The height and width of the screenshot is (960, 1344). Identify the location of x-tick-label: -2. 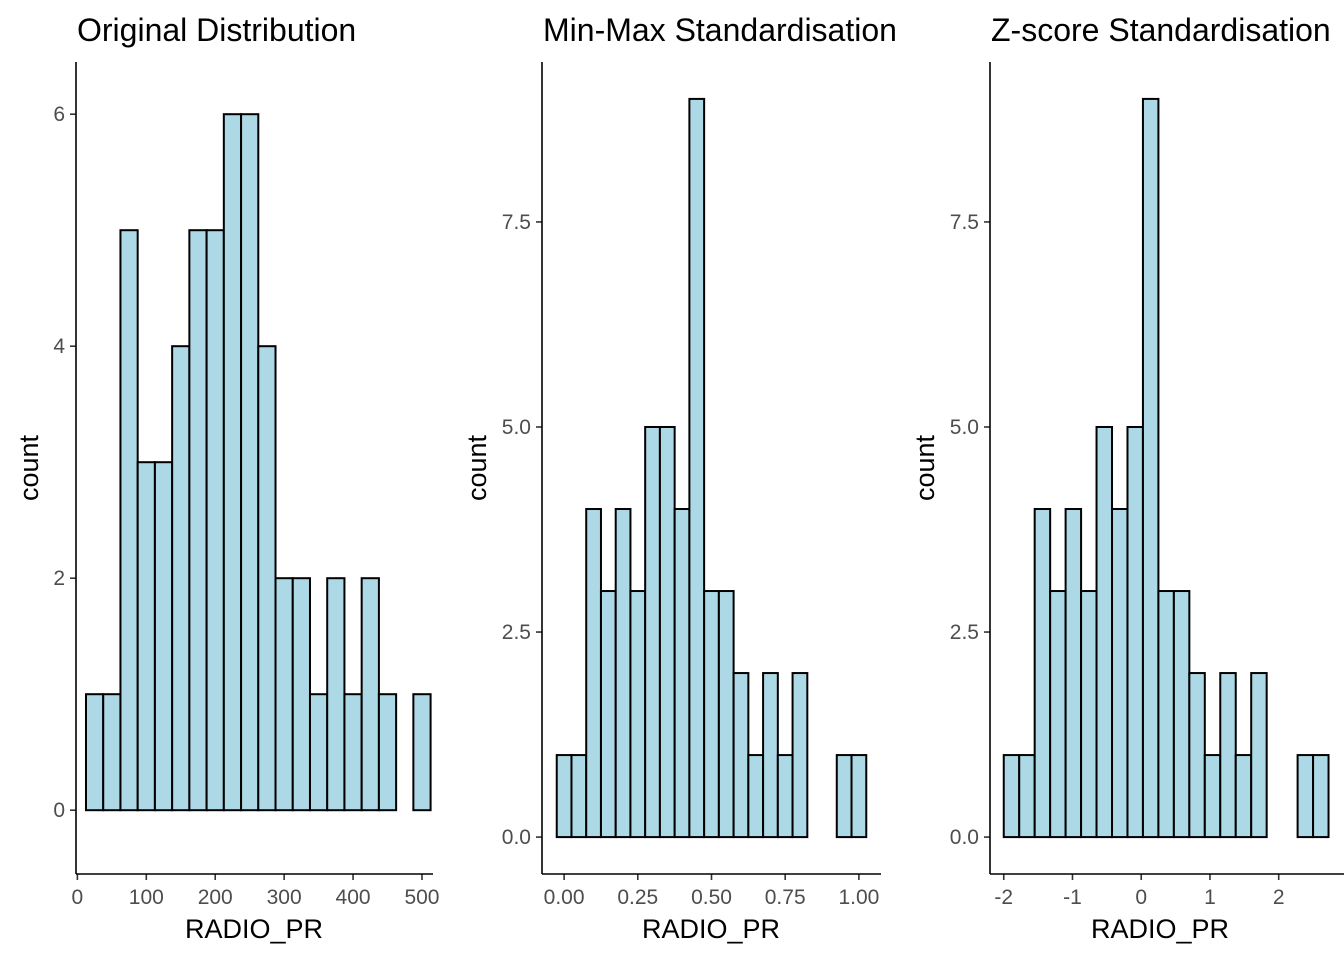
(1003, 897).